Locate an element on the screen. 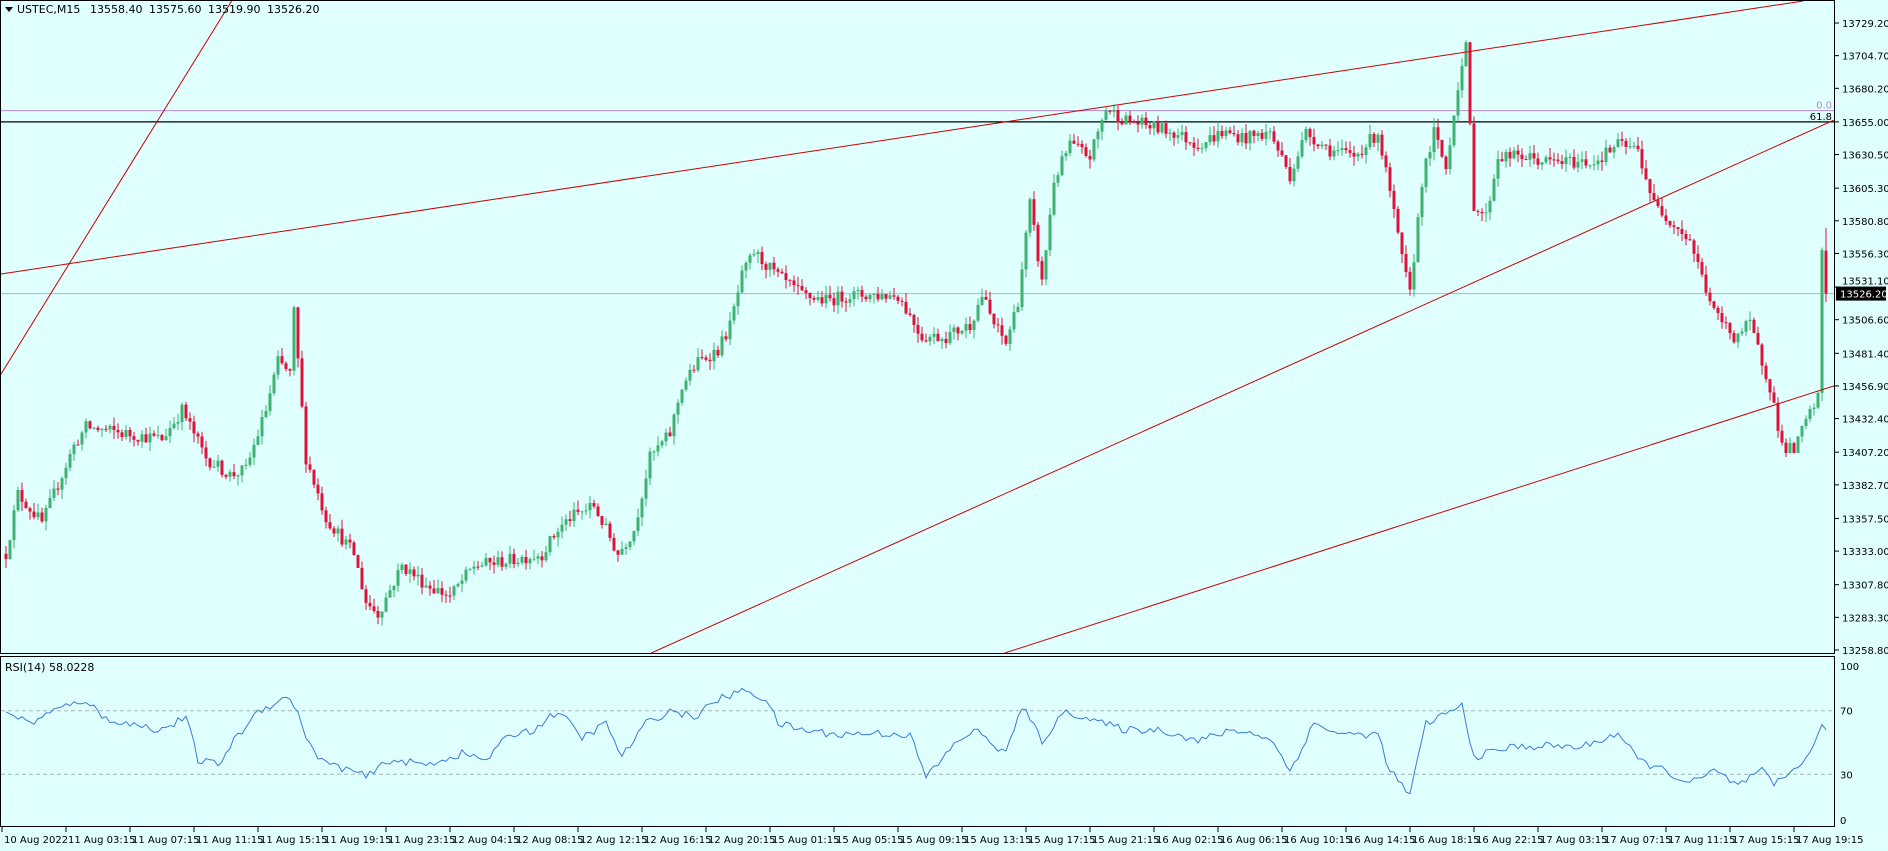  price-axis-label: 13258.80 is located at coordinates (1865, 651).